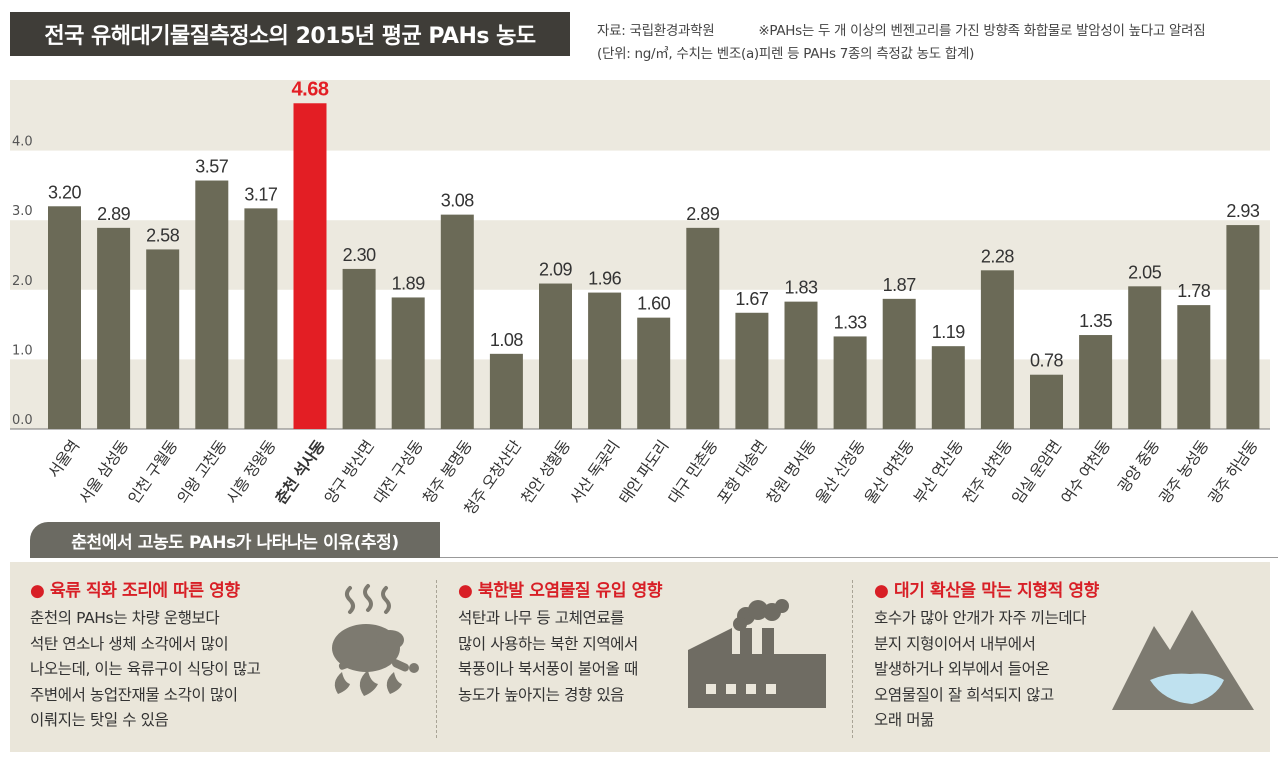 The image size is (1280, 764). Describe the element at coordinates (360, 255) in the screenshot. I see `bar-value-label: 2.30` at that location.